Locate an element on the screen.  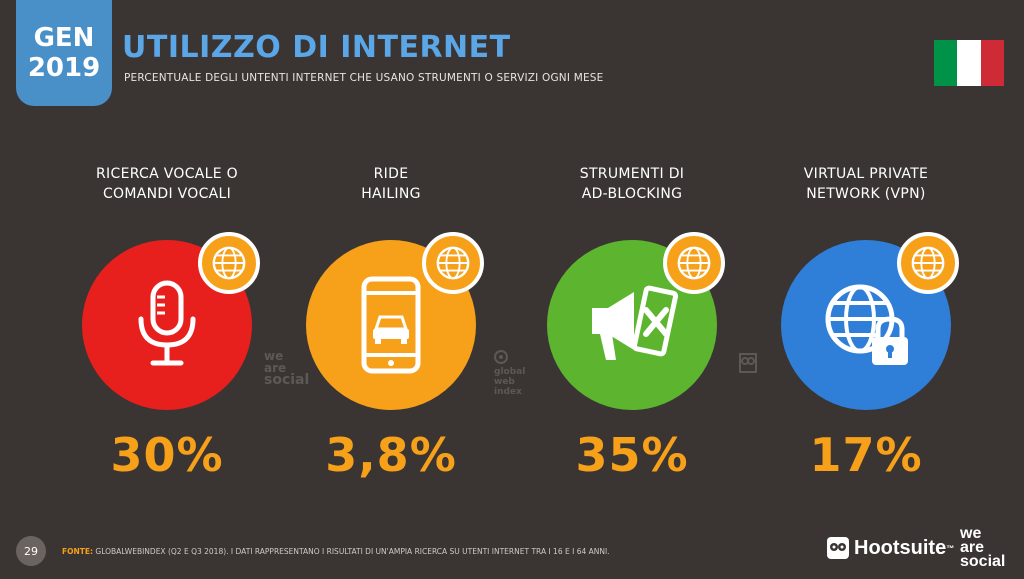
stat-card-ride-hailing: RIDE HAILING 3,8% is located at coordinates (391, 323).